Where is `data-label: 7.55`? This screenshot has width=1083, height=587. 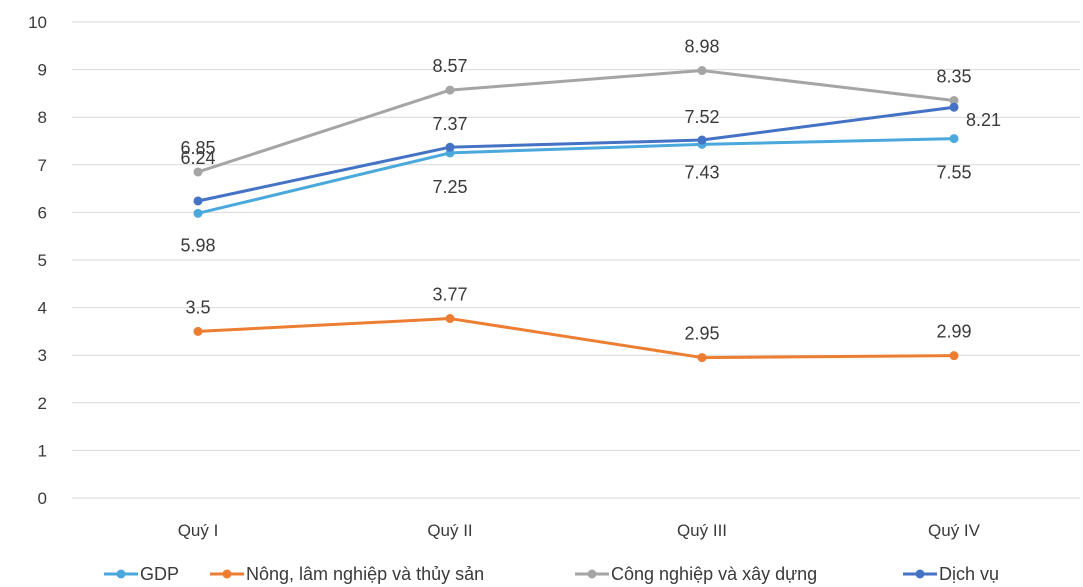 data-label: 7.55 is located at coordinates (953, 173).